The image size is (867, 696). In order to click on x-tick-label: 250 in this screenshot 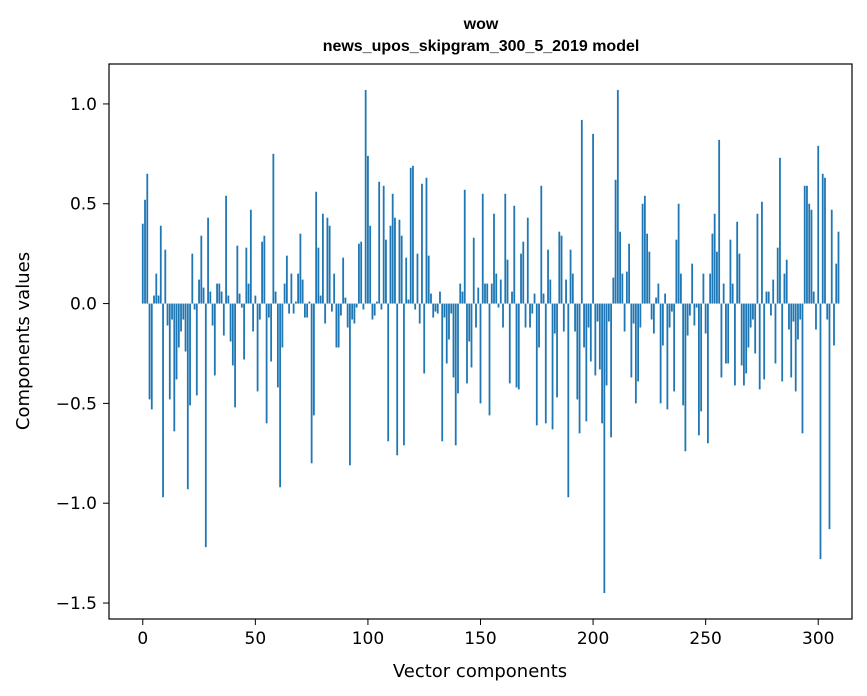, I will do `click(705, 639)`.